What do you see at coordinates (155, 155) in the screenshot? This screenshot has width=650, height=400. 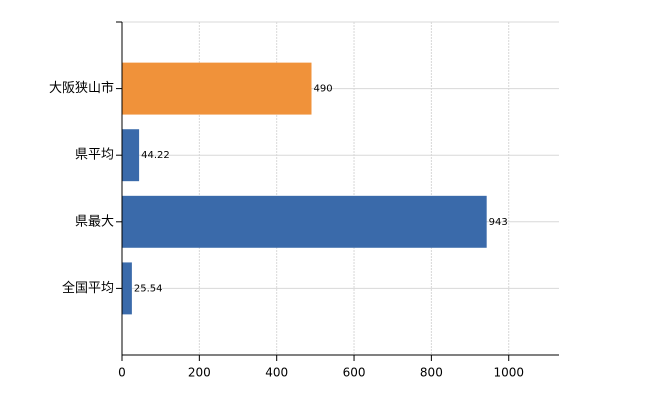 I see `value-label: 44.22` at bounding box center [155, 155].